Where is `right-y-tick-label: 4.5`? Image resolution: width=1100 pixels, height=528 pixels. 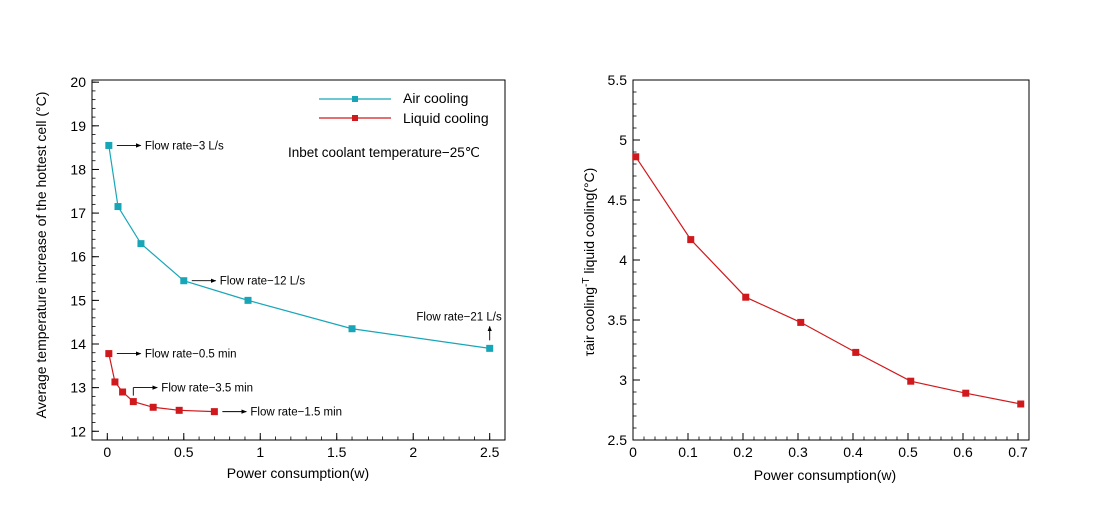 right-y-tick-label: 4.5 is located at coordinates (618, 200).